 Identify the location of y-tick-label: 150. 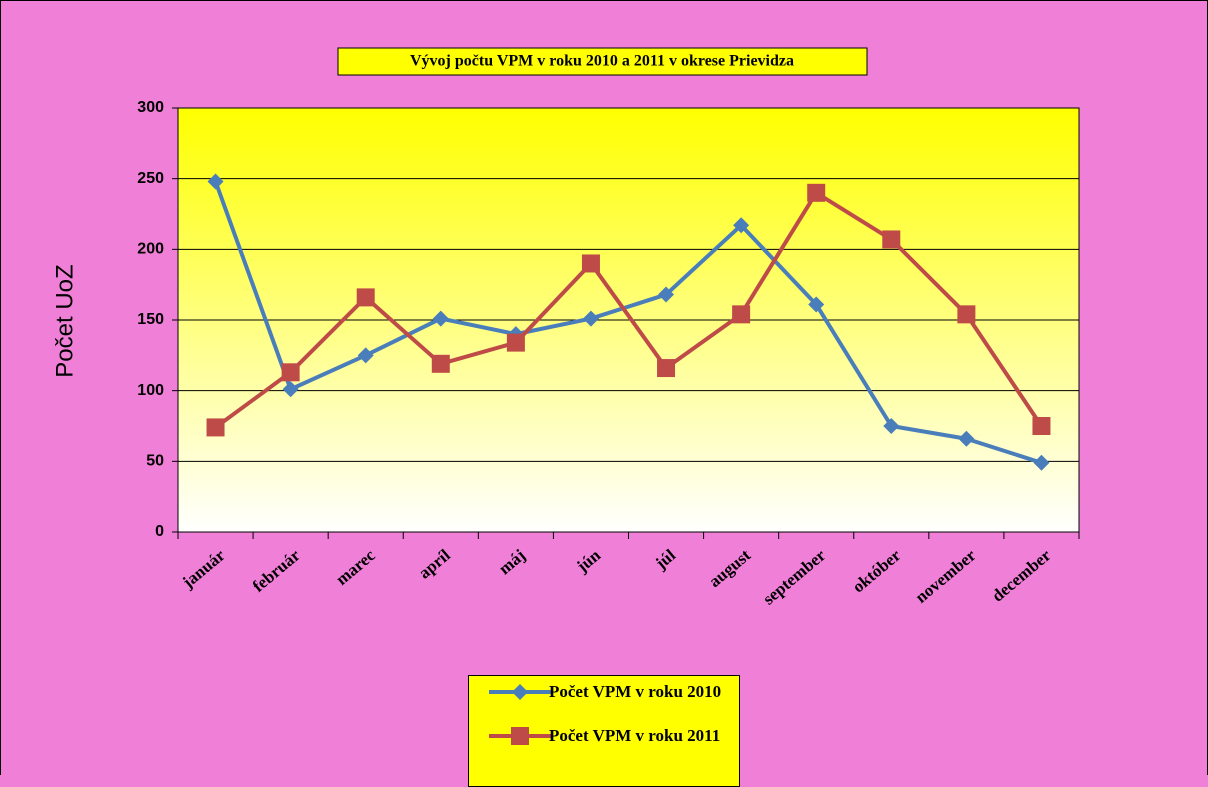
(150, 319).